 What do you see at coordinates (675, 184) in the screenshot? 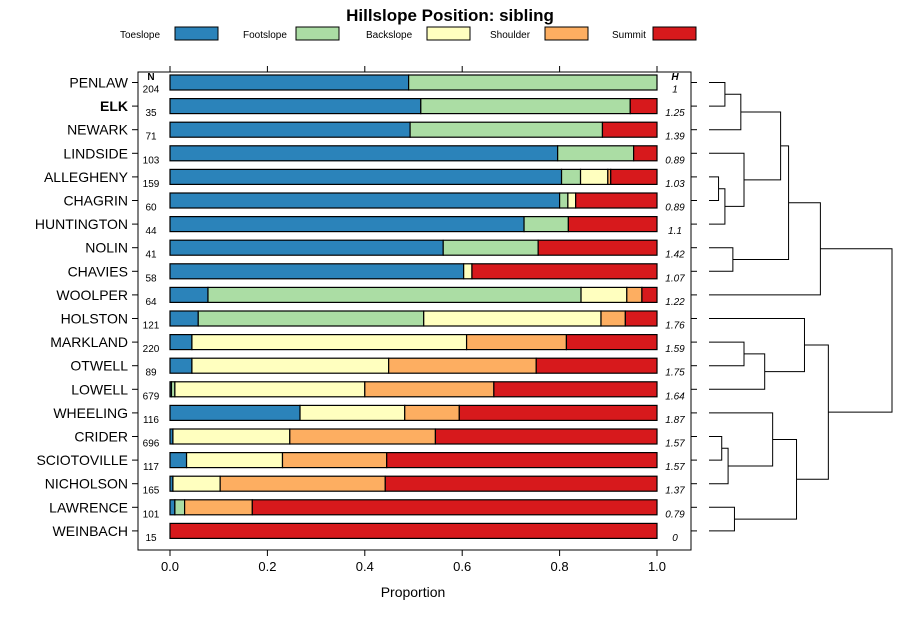
I see `row-h-value: 1.03` at bounding box center [675, 184].